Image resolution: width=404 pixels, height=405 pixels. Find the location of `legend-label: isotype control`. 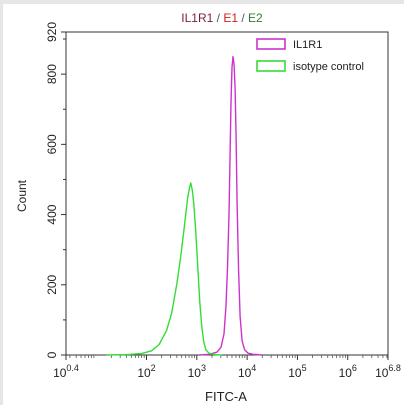

legend-label: isotype control is located at coordinates (328, 67).